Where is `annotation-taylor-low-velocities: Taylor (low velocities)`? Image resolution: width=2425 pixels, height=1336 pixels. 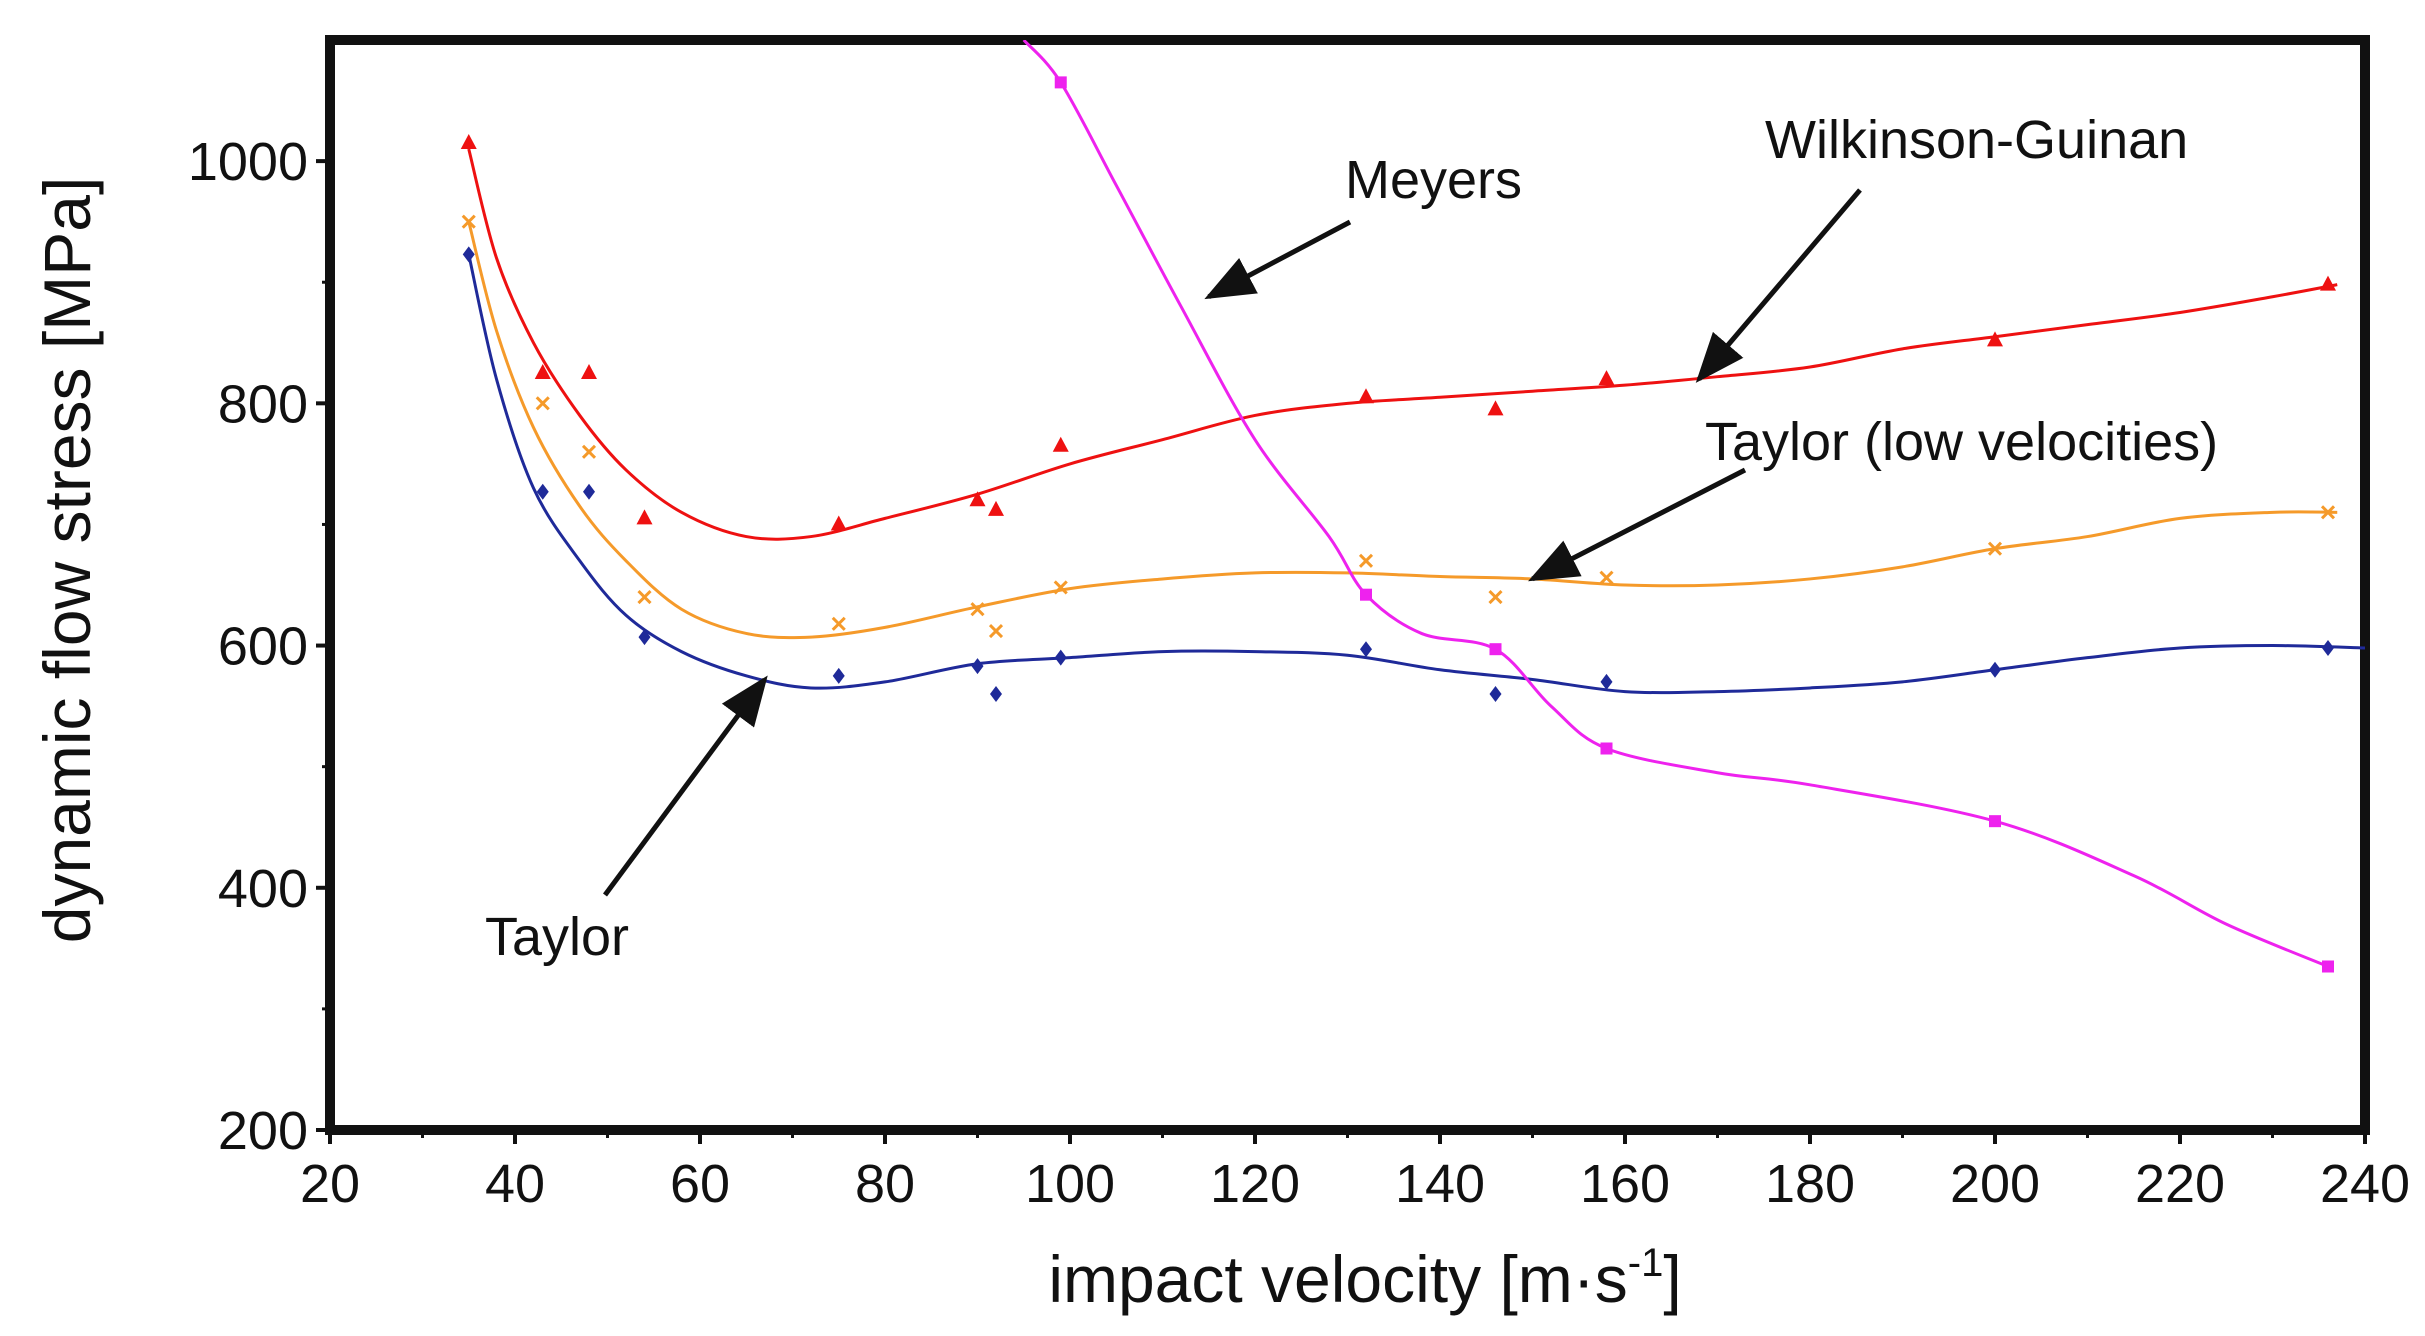
annotation-taylor-low-velocities: Taylor (low velocities) is located at coordinates (1961, 442).